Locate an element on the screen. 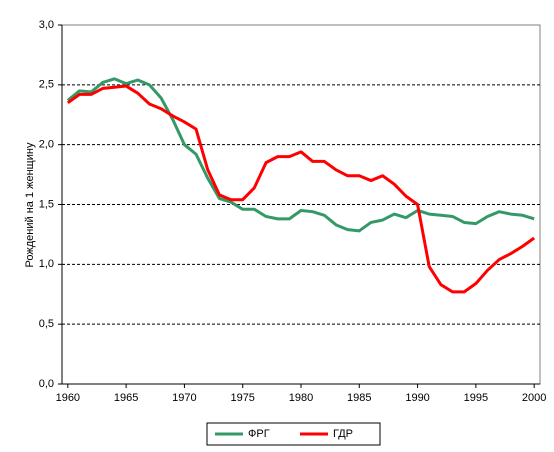 This screenshot has width=554, height=452. x-tick-label: 1960 is located at coordinates (68, 398).